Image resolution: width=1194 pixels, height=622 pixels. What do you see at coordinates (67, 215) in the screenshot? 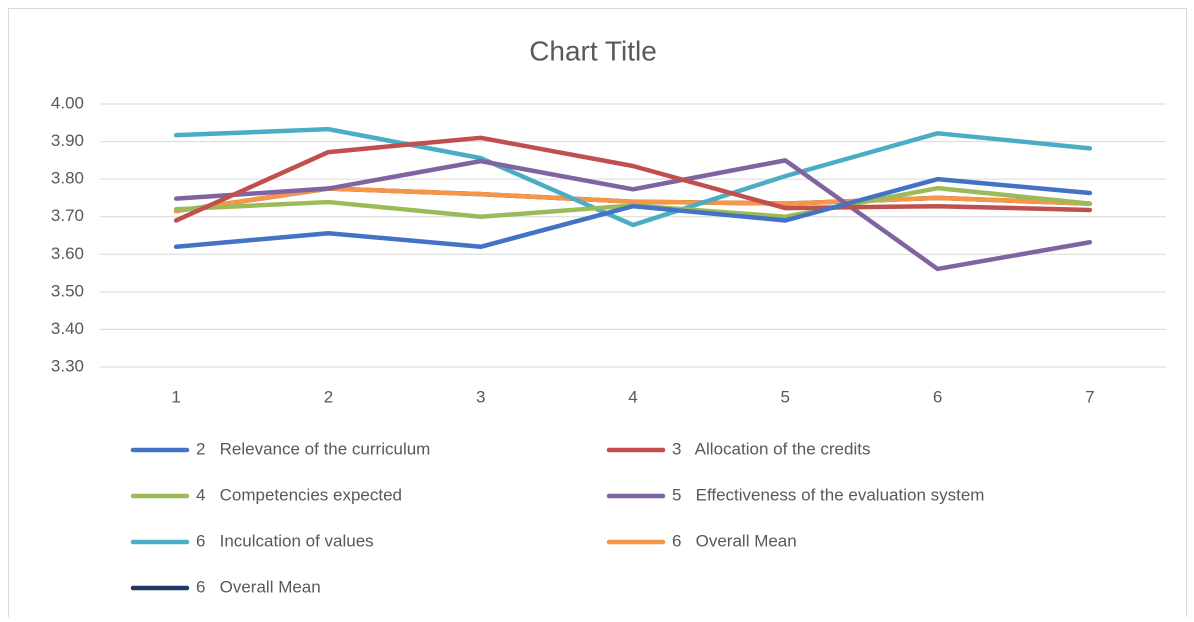
I see `y-tick-label: 3.70` at bounding box center [67, 215].